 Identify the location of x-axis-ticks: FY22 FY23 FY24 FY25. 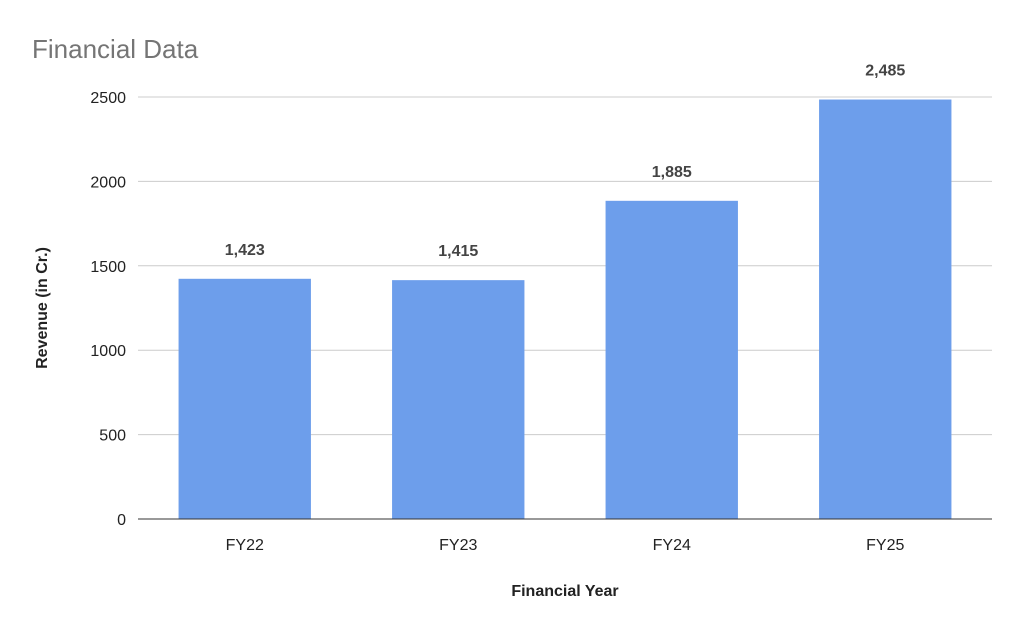
(565, 545).